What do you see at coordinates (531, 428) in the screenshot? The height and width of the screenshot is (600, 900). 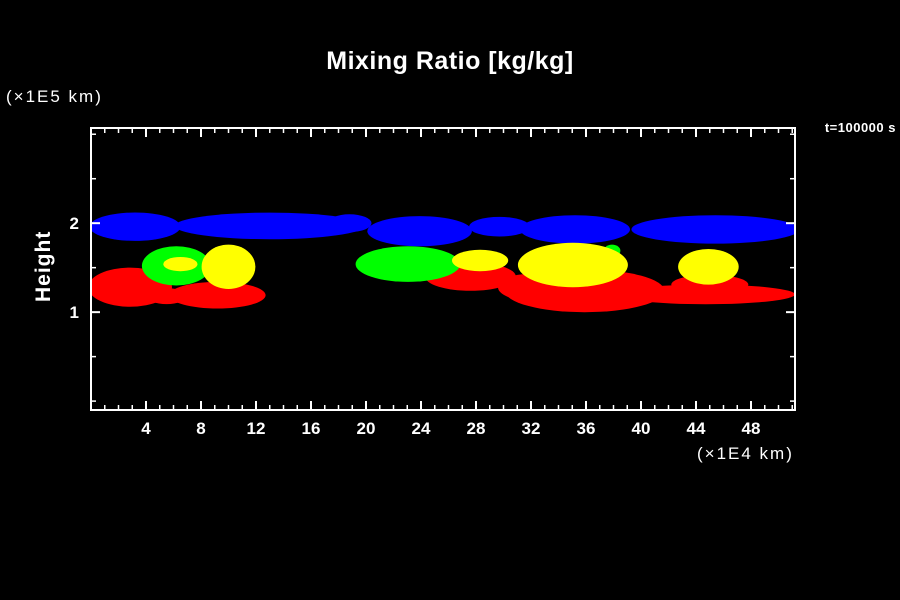 I see `svg-text: 32` at bounding box center [531, 428].